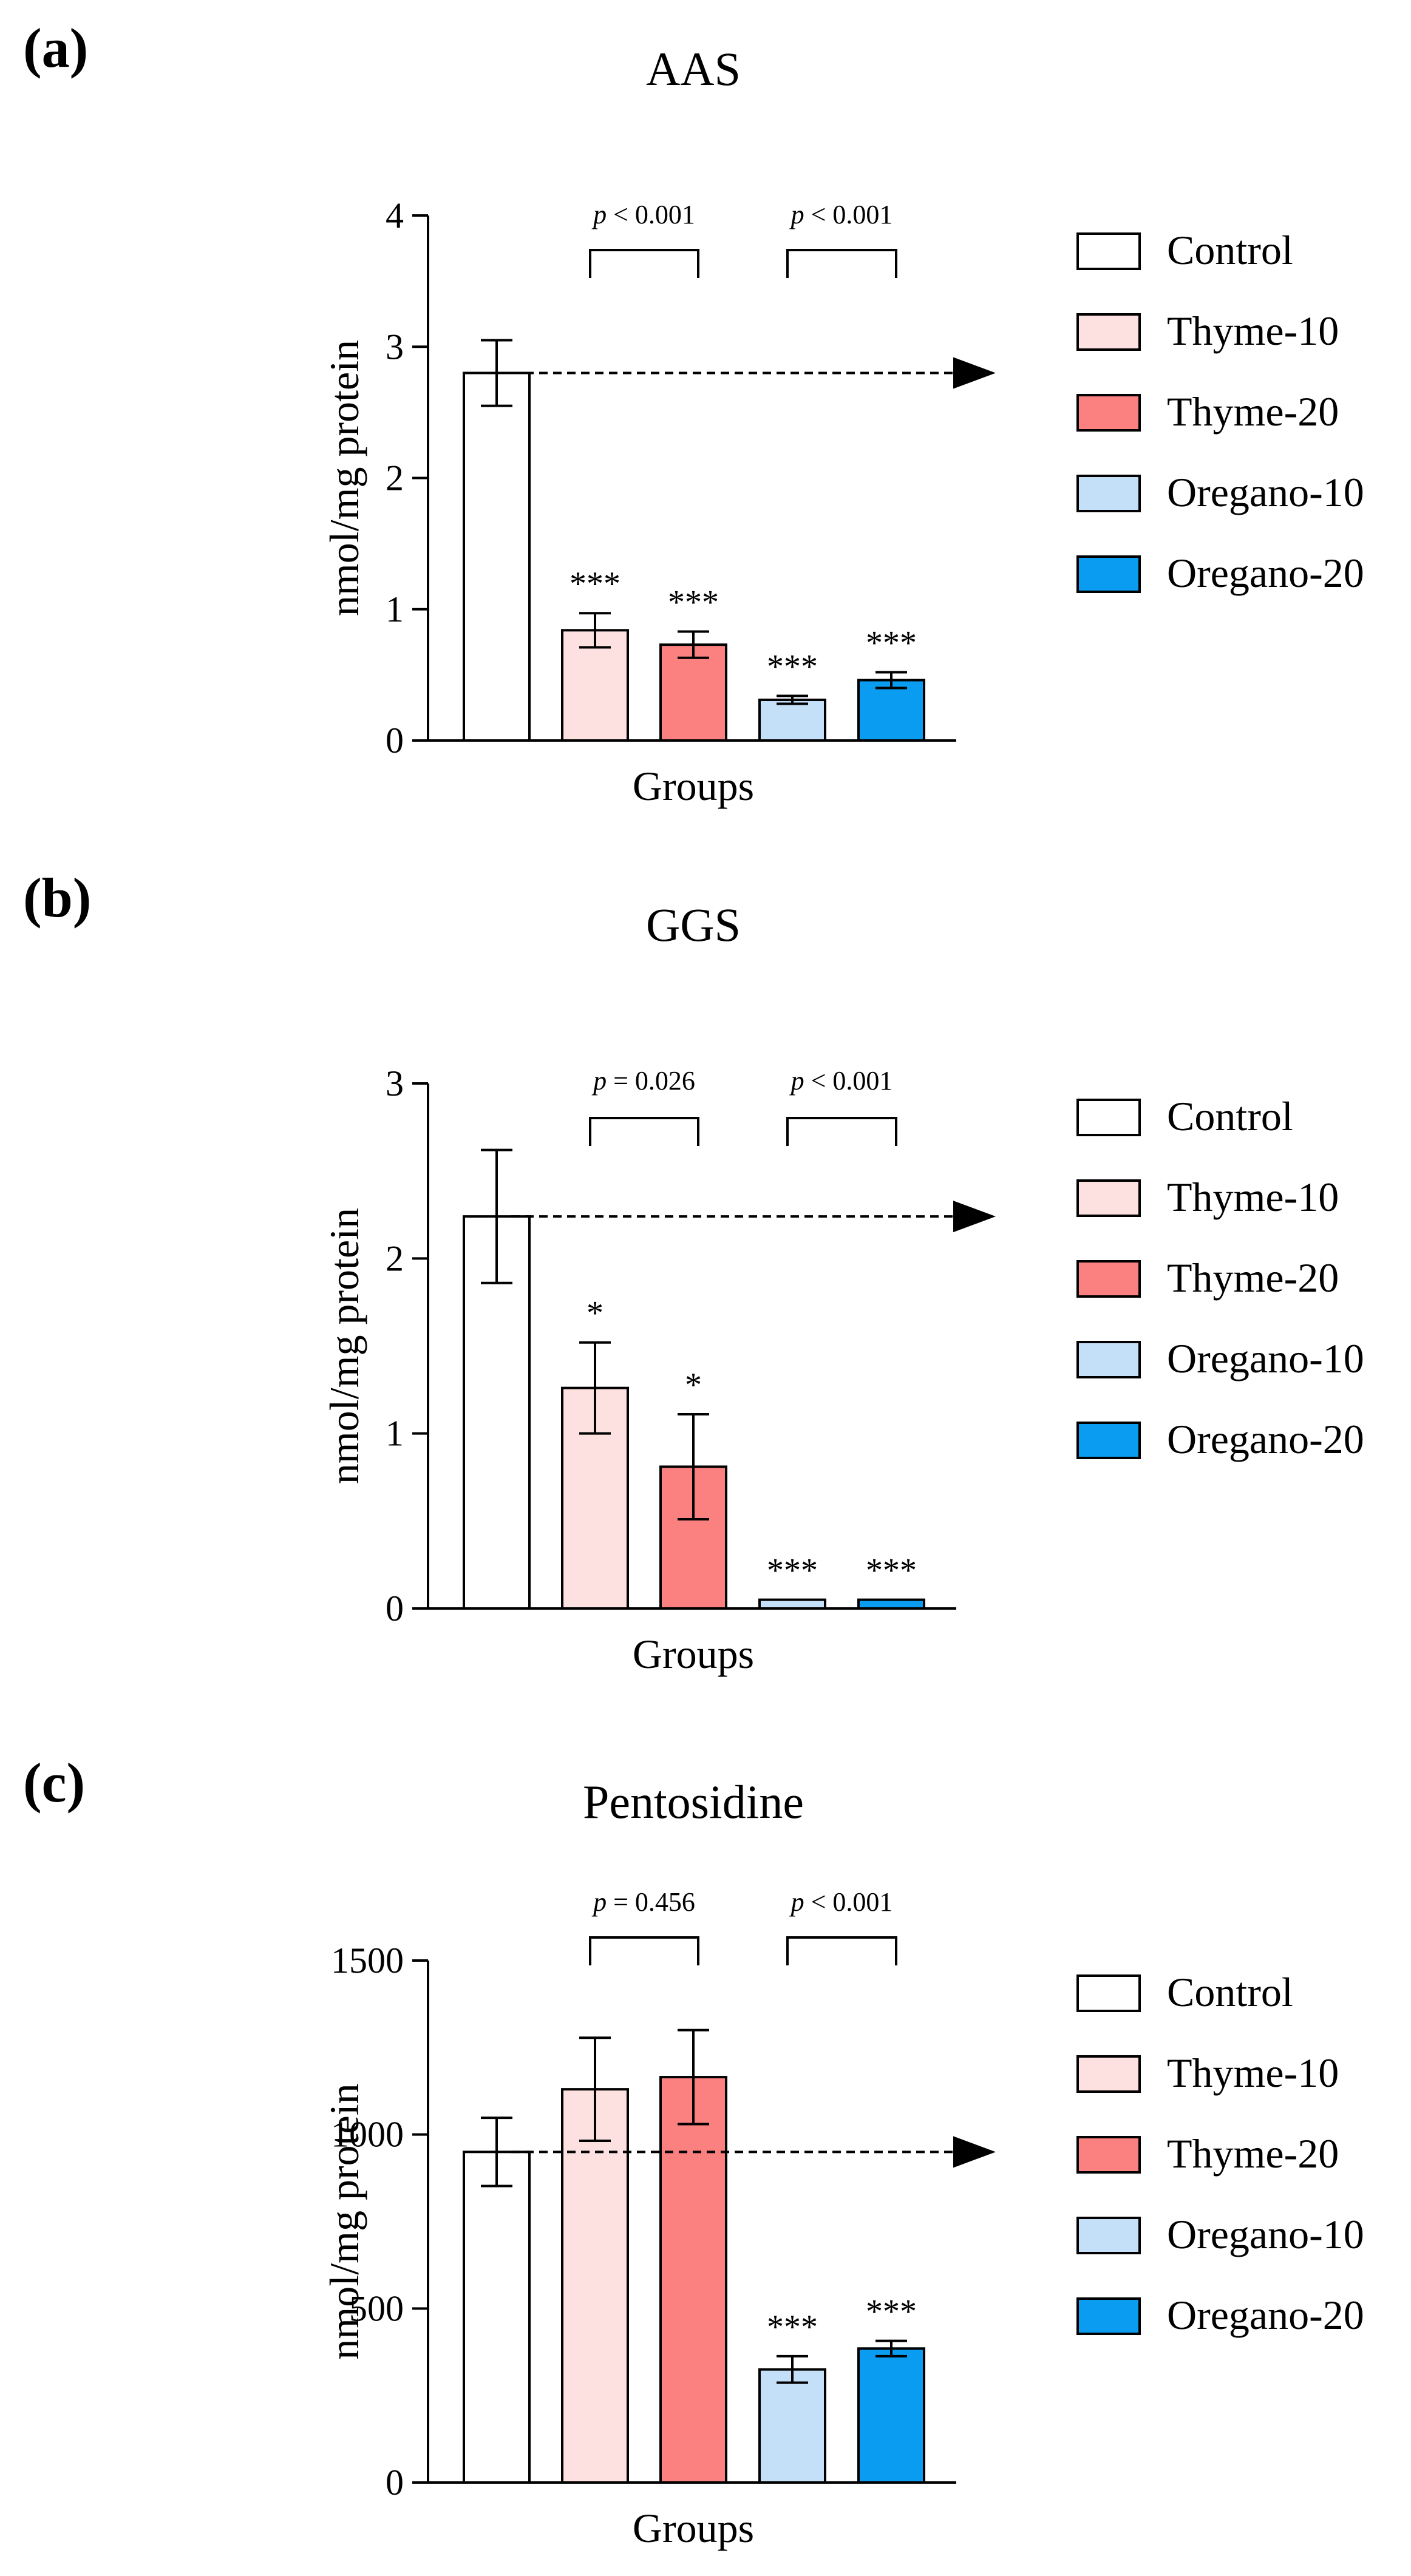 This screenshot has height=2576, width=1411. I want to click on panel-label: (a), so click(55, 48).